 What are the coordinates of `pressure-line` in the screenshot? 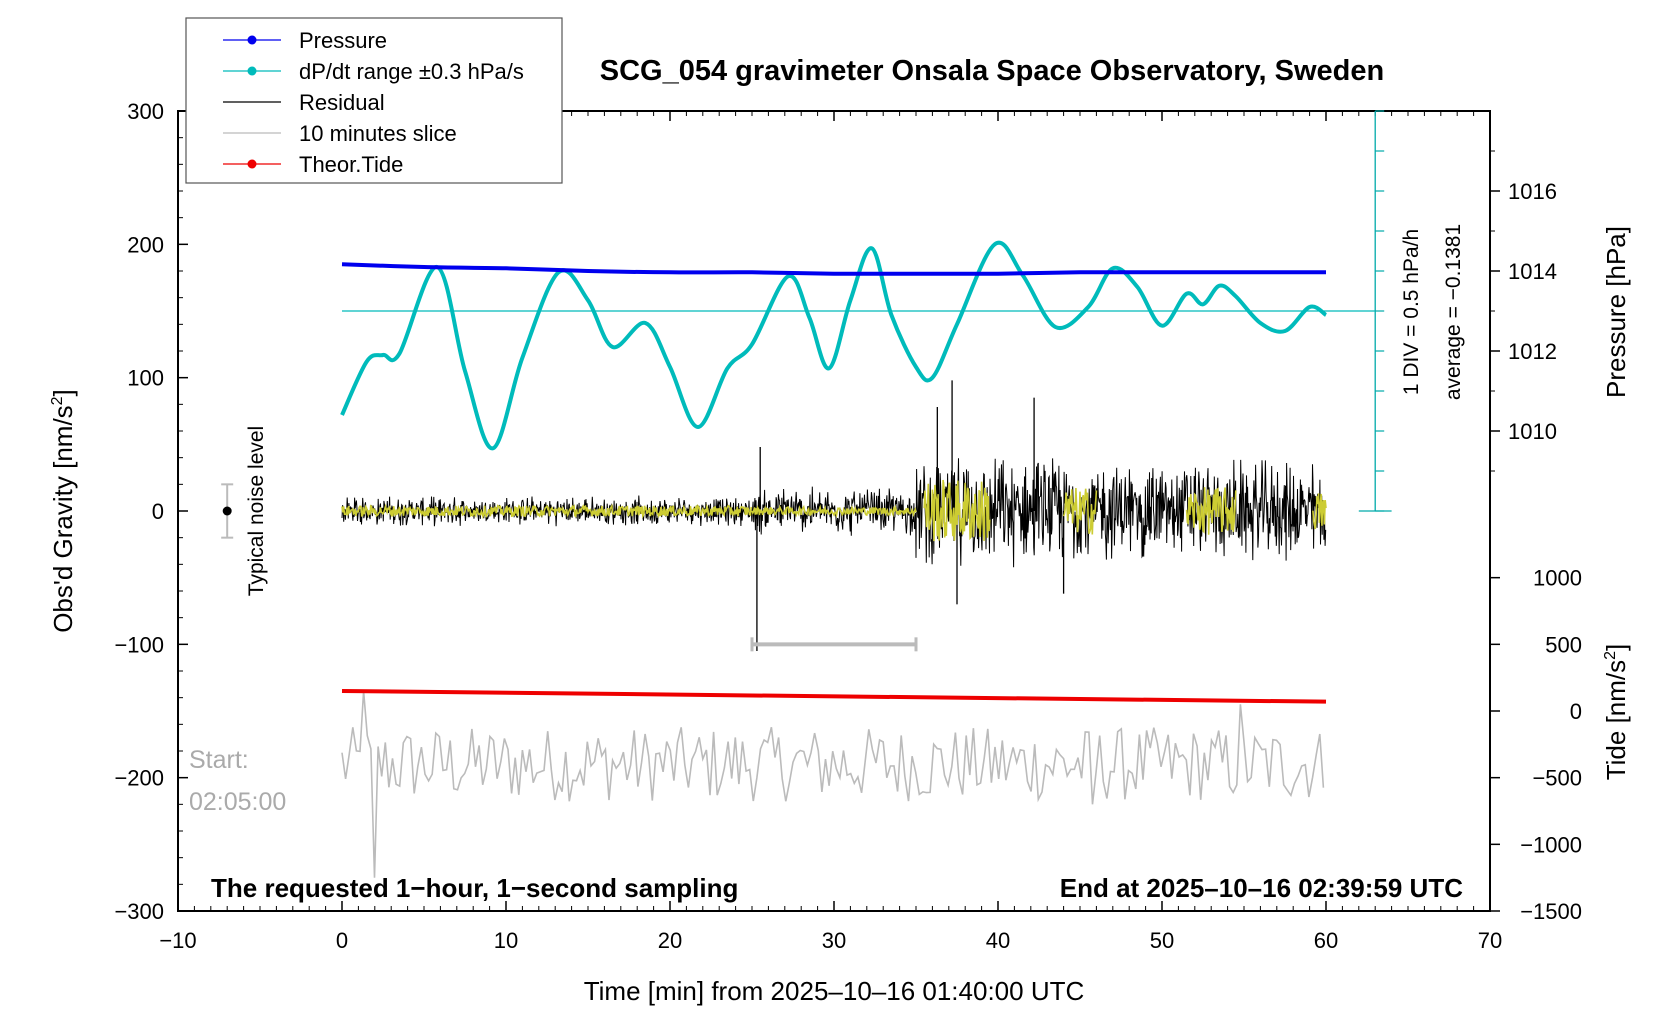 It's located at (833, 269).